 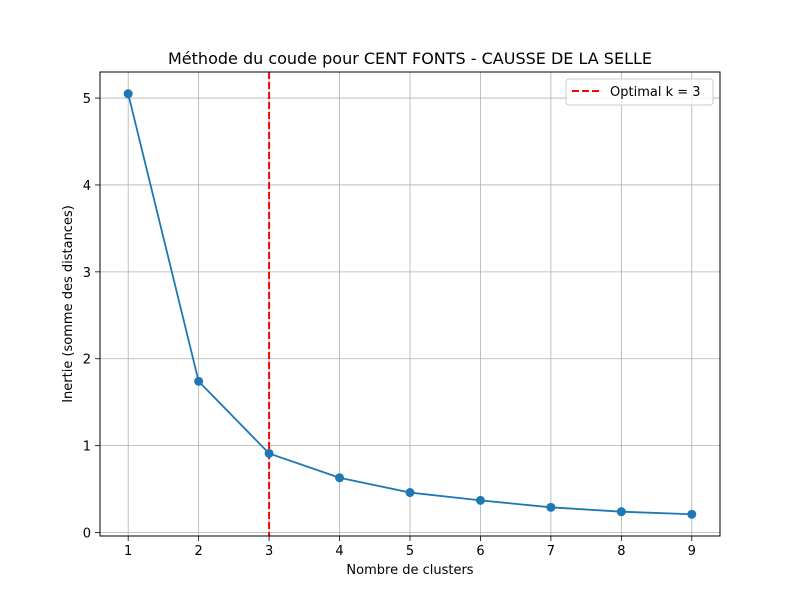 What do you see at coordinates (692, 551) in the screenshot?
I see `x-tick-label: 9` at bounding box center [692, 551].